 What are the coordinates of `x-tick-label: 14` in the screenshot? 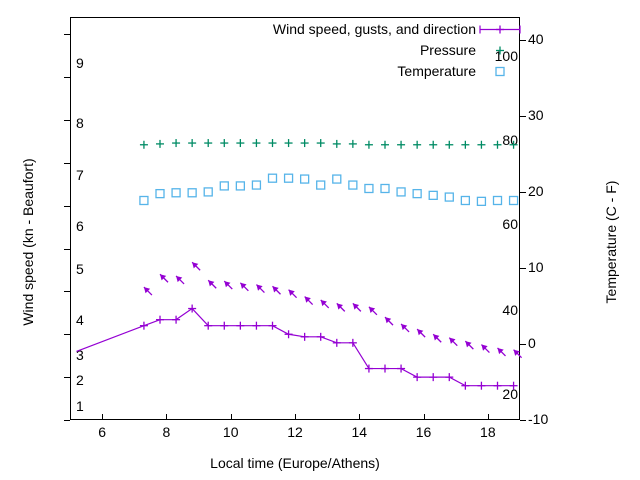 It's located at (359, 432).